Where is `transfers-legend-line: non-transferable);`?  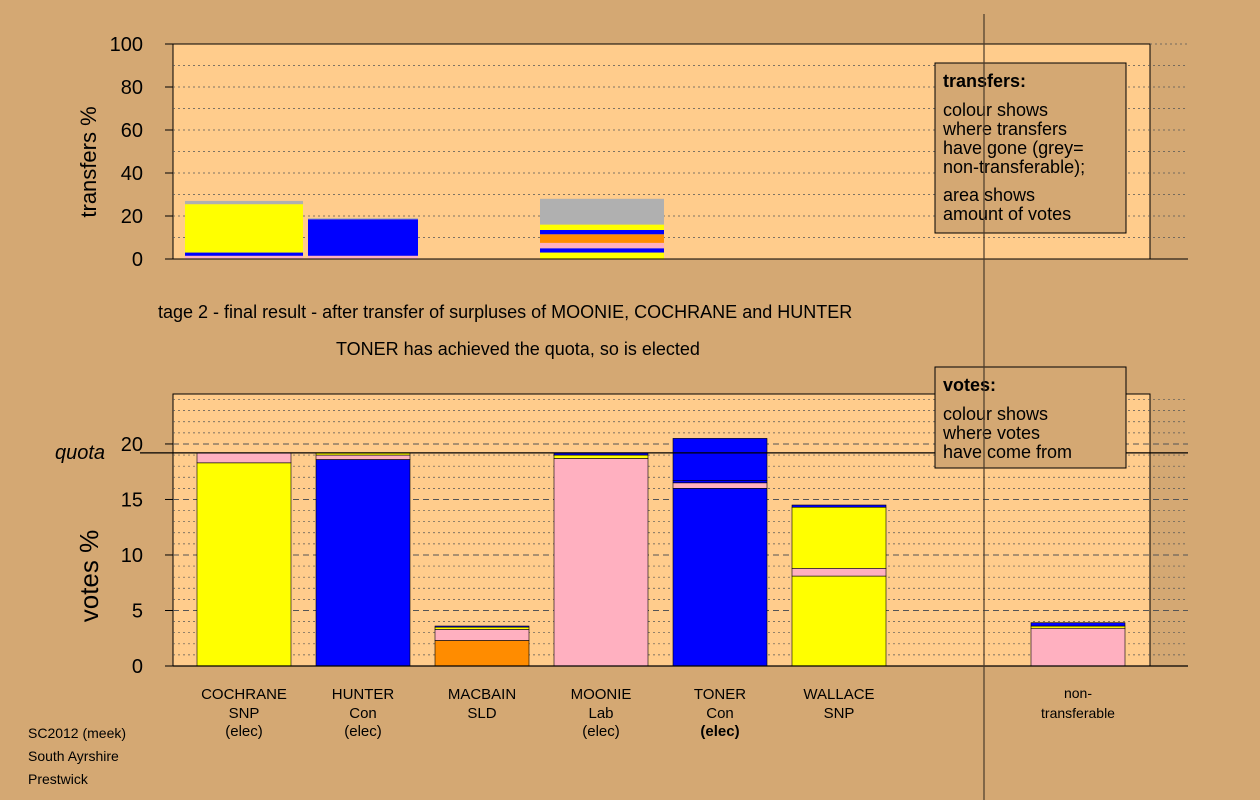 transfers-legend-line: non-transferable); is located at coordinates (1014, 167).